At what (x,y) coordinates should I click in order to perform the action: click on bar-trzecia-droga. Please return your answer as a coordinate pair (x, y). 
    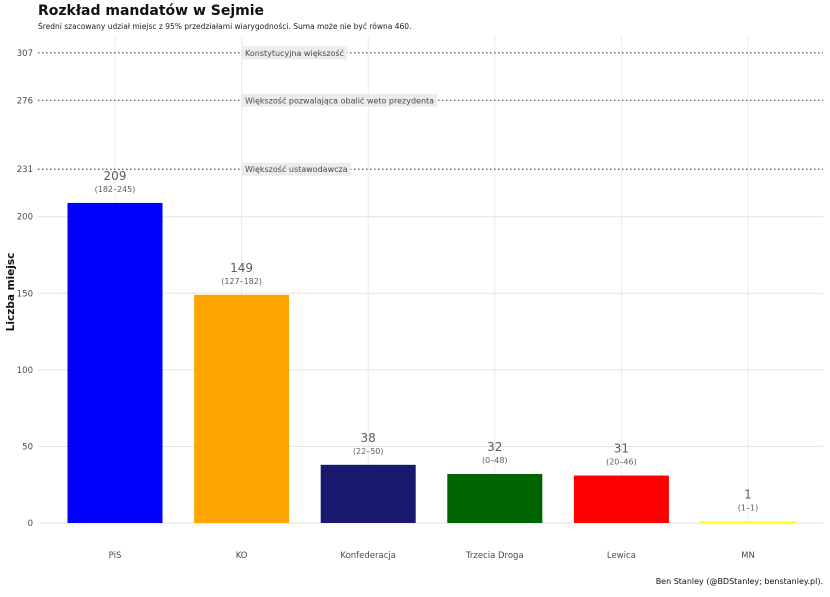
    Looking at the image, I should click on (495, 498).